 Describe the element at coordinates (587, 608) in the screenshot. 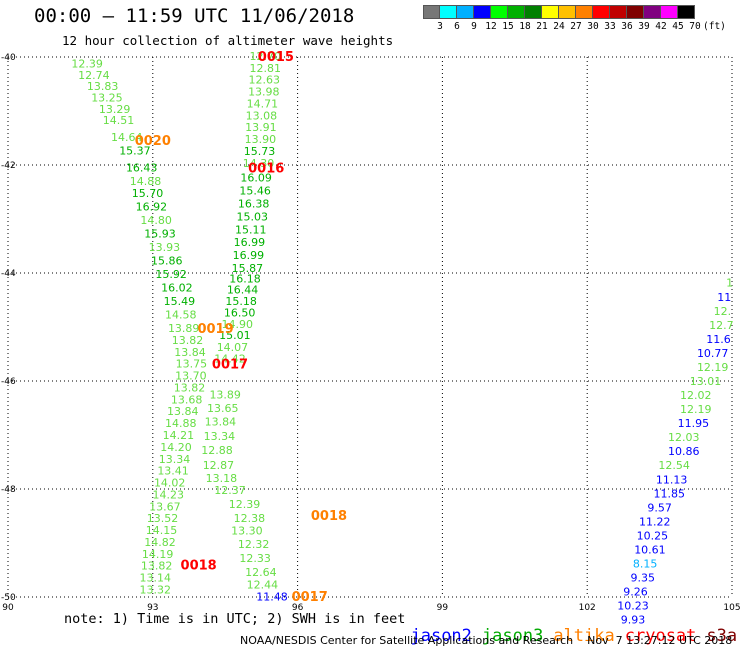

I see `lon-label: 102` at that location.